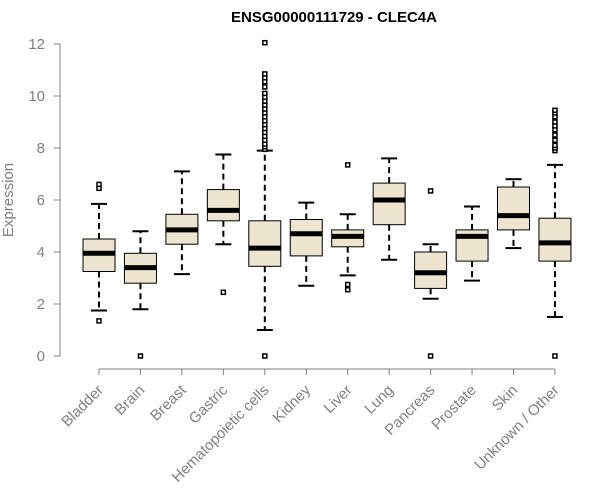 The height and width of the screenshot is (500, 600). I want to click on y-tick-label: 8, so click(41, 148).